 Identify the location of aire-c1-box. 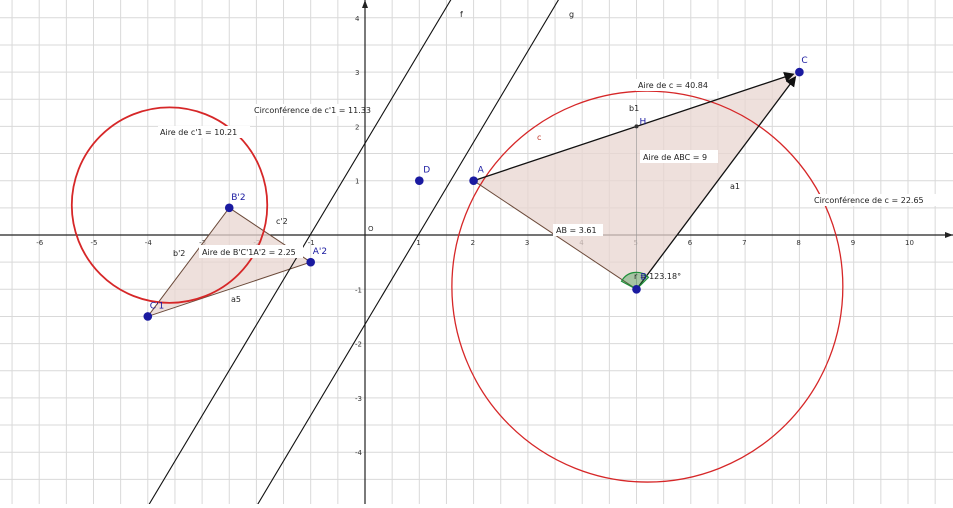
(204, 132).